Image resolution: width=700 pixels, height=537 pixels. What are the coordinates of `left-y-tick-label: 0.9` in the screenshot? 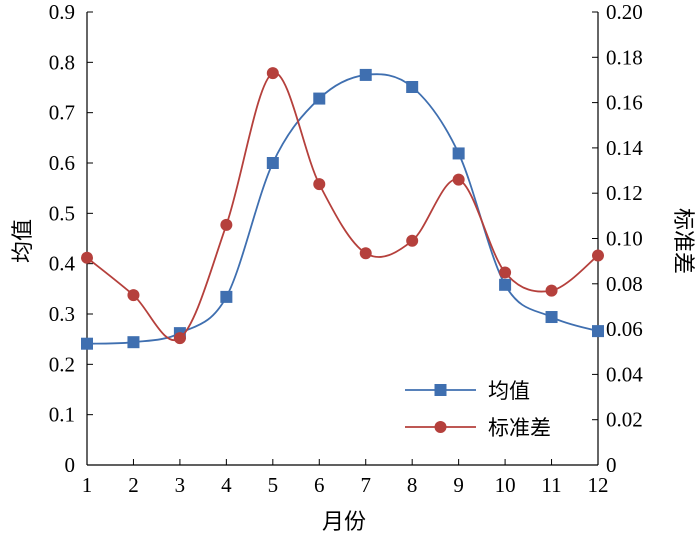 It's located at (62, 12).